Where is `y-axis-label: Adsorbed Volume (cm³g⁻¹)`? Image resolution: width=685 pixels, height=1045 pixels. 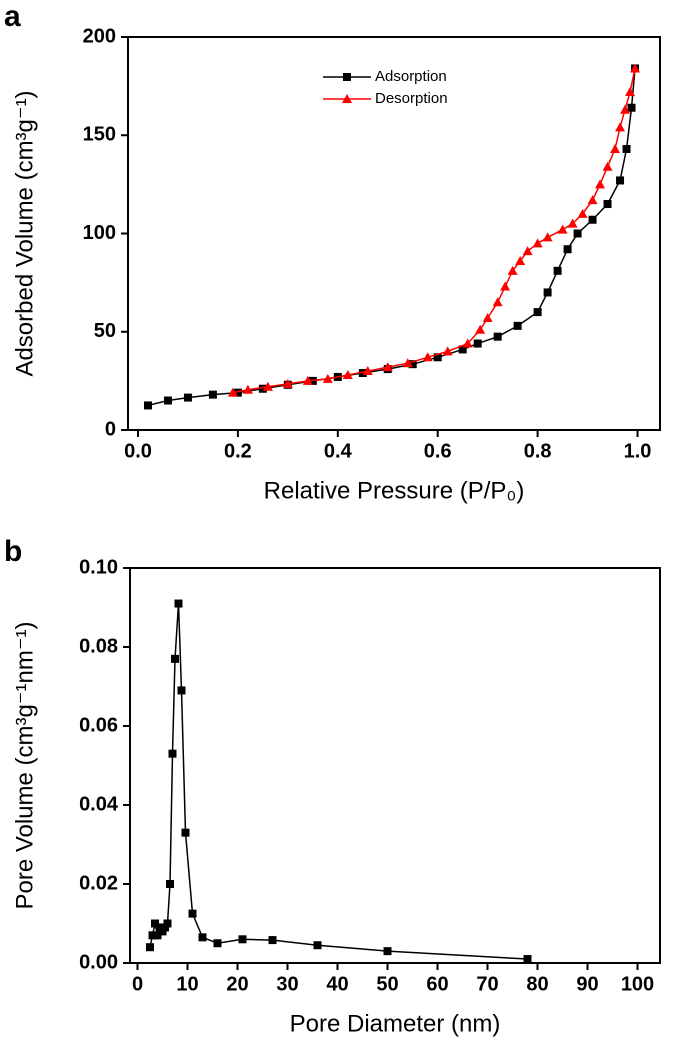
y-axis-label: Adsorbed Volume (cm³g⁻¹) is located at coordinates (24, 233).